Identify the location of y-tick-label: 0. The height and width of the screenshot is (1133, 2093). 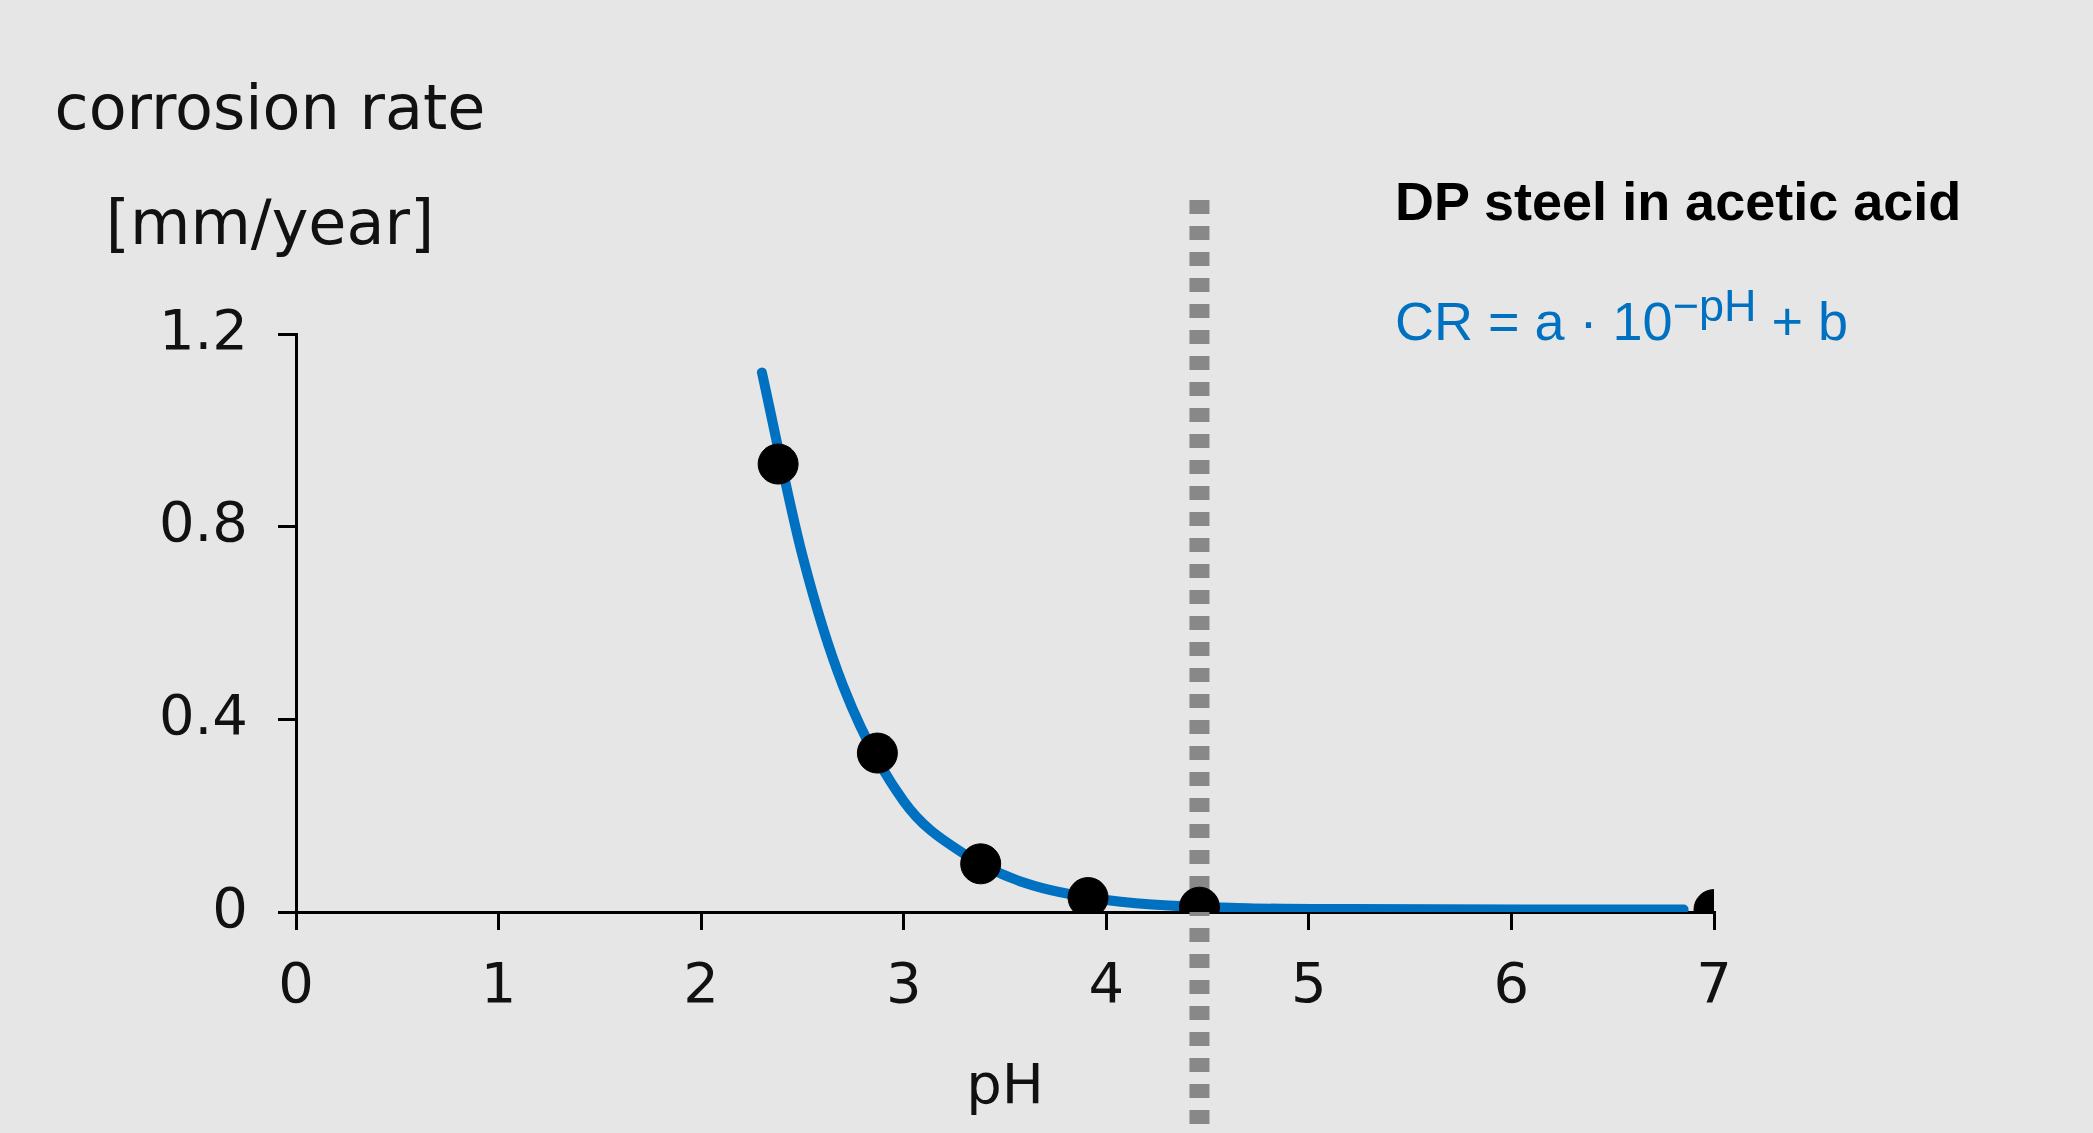
(230, 907).